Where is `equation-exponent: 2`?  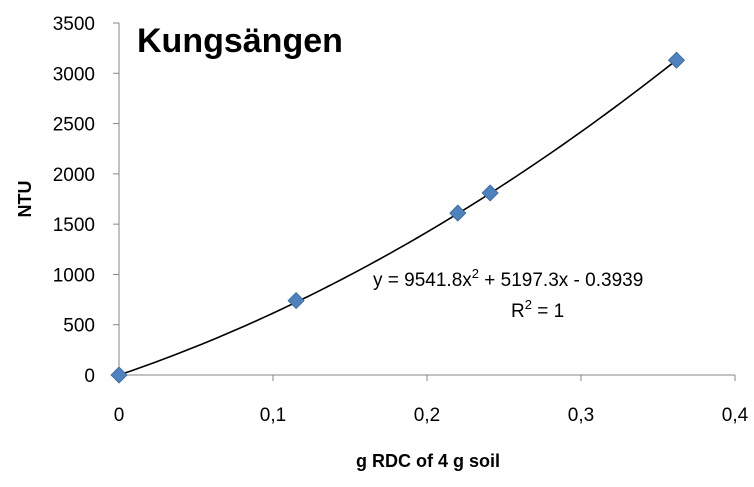
equation-exponent: 2 is located at coordinates (475, 273).